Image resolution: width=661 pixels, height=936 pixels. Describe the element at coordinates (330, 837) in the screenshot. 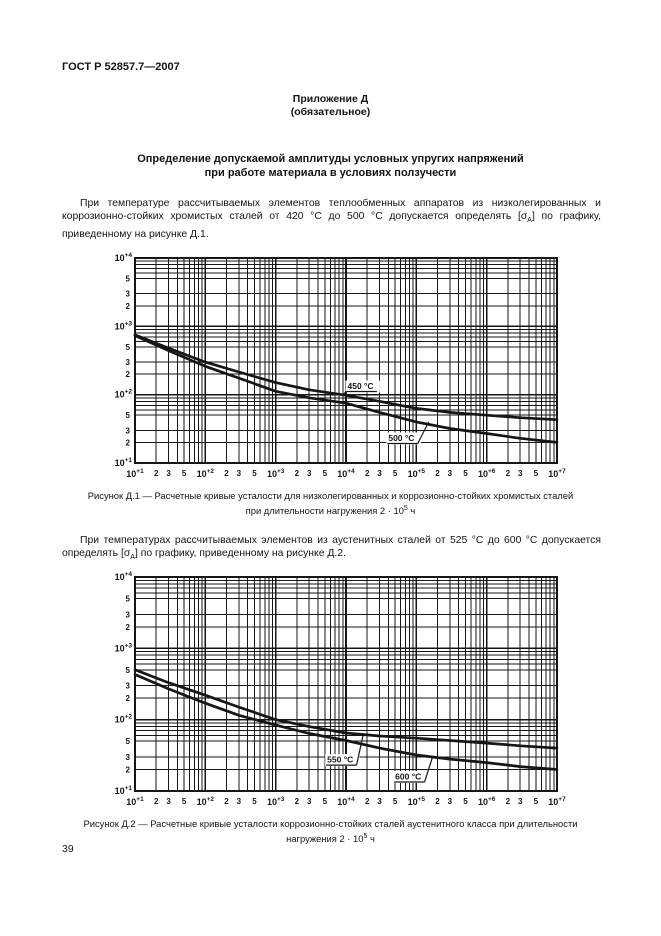

I see `figure-d2-caption-line2: нагружения 2 · 105 ч` at that location.